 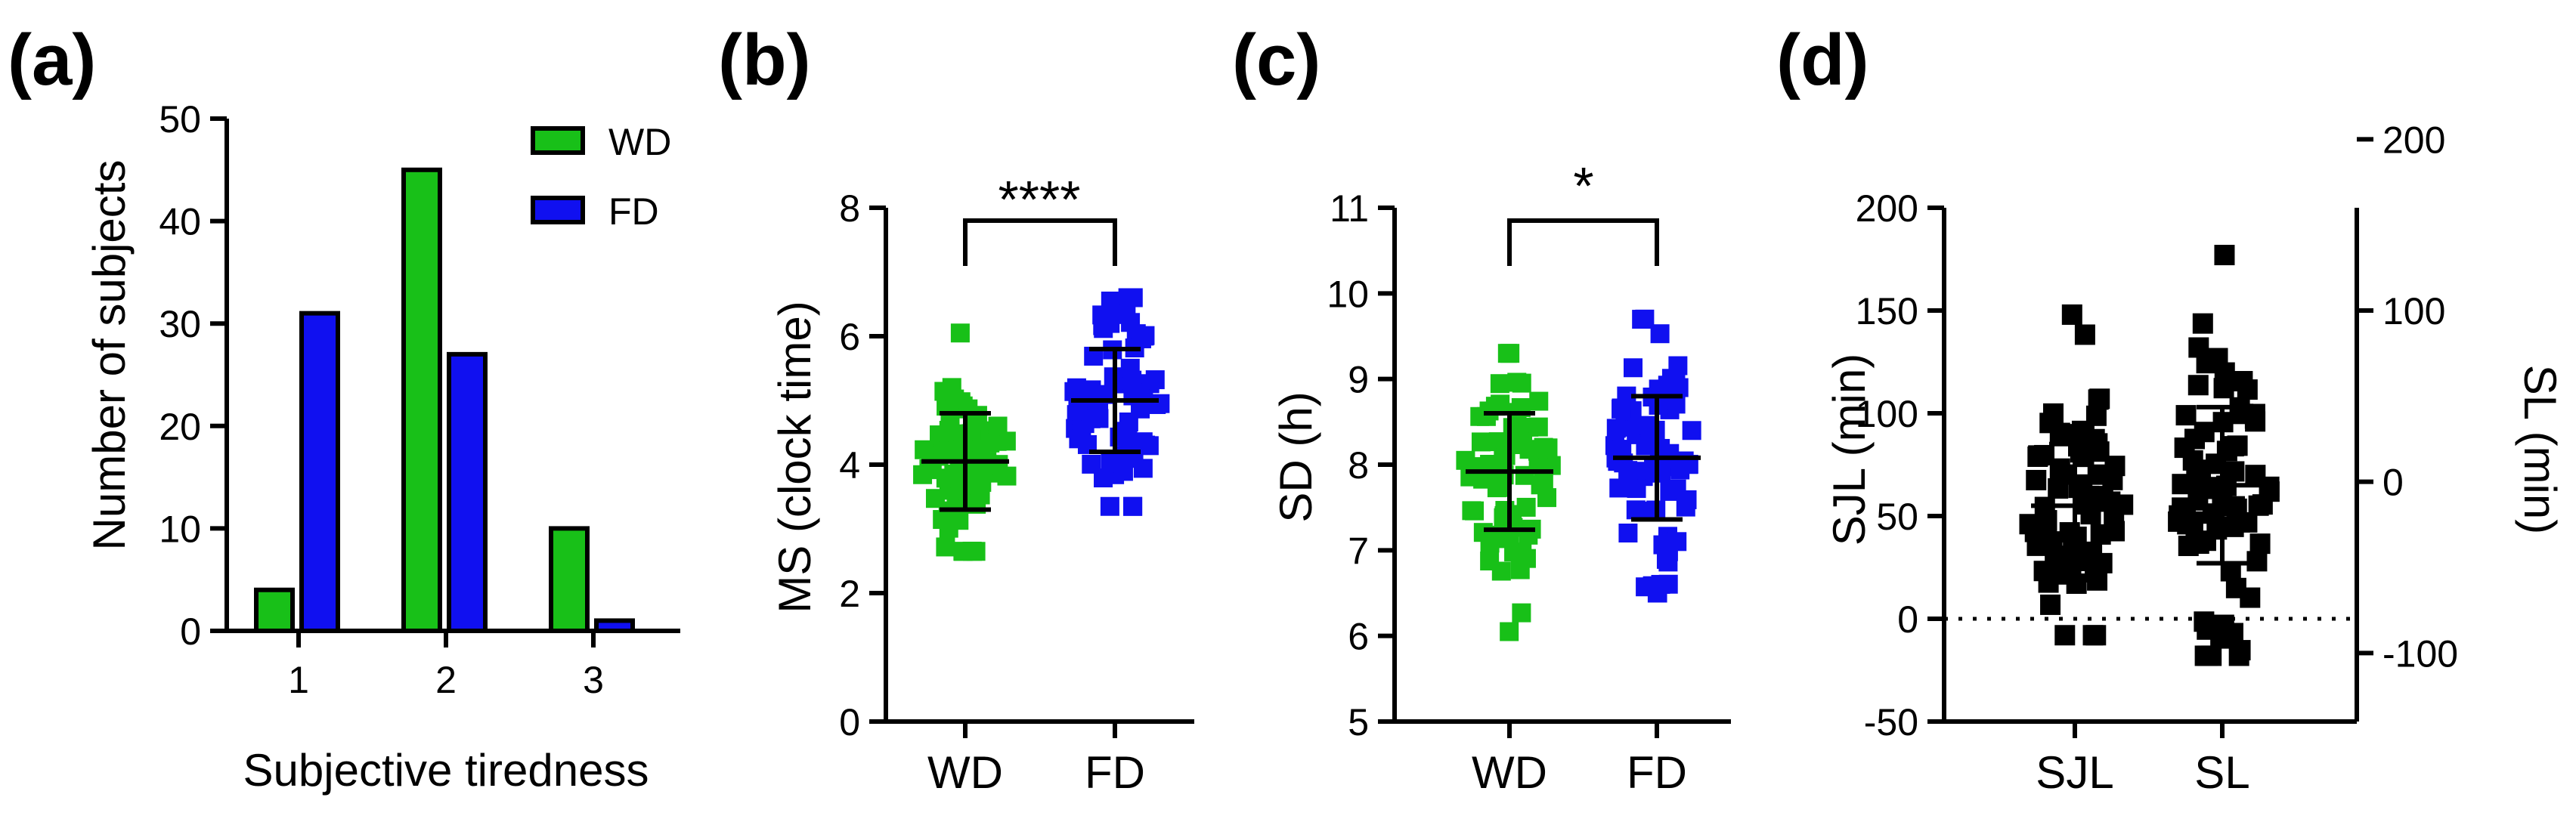 I want to click on panel-a-ytick-label: 0, so click(x=190, y=631).